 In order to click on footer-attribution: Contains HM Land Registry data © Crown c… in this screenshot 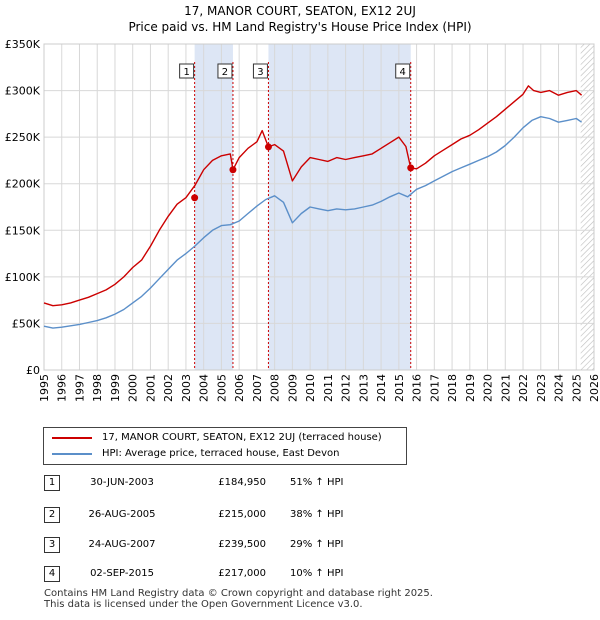, I will do `click(238, 599)`.